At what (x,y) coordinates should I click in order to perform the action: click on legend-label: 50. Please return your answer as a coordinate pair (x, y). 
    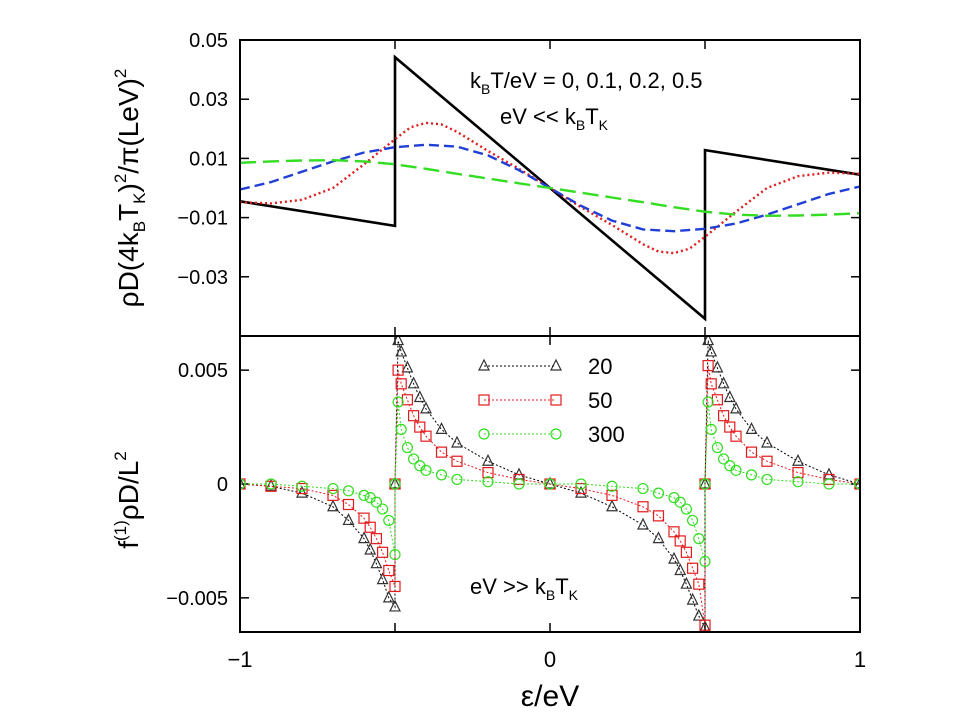
    Looking at the image, I should click on (600, 400).